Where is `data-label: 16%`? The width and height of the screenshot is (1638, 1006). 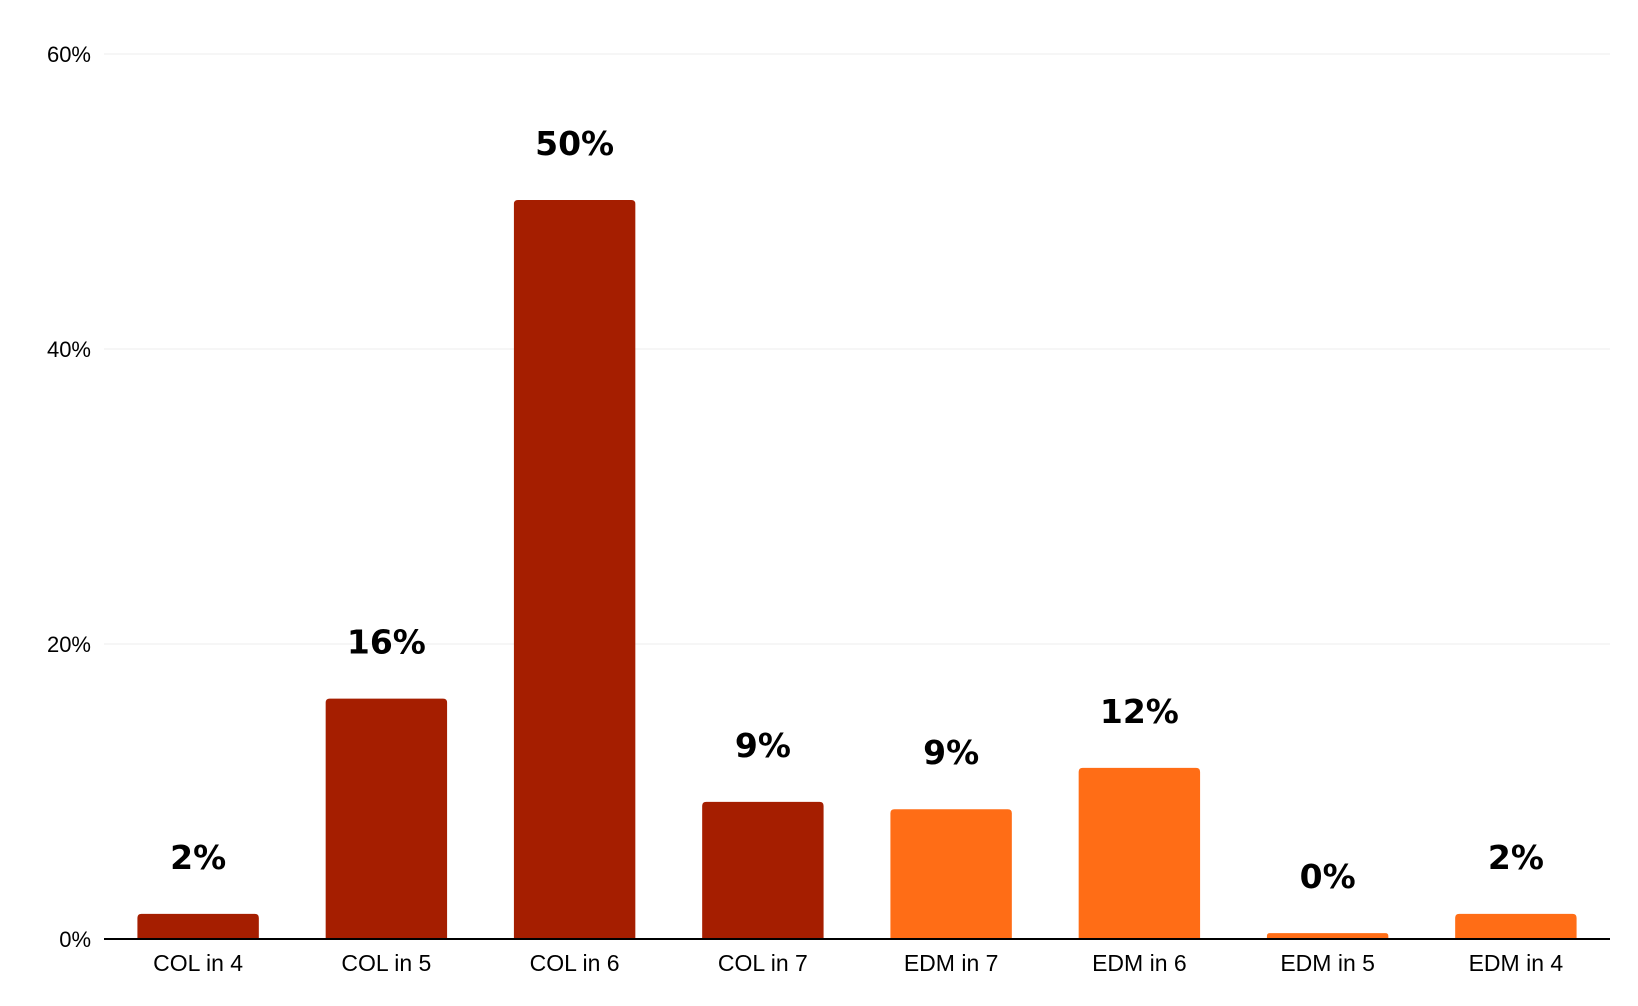 data-label: 16% is located at coordinates (386, 642).